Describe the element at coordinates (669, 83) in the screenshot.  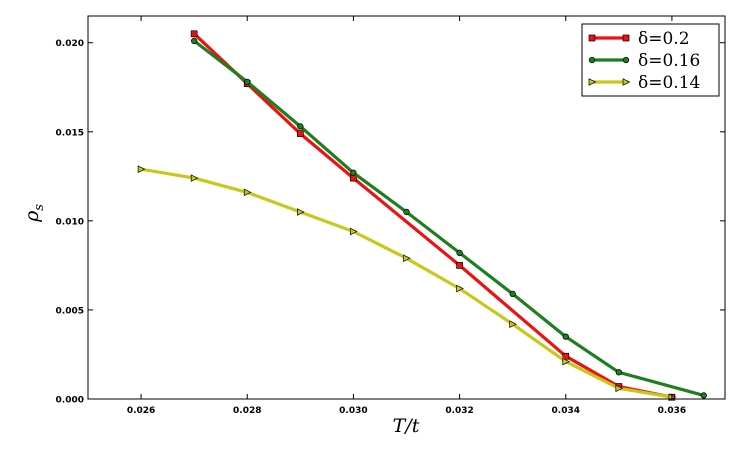
I see `legend-label: δ=0.14` at that location.